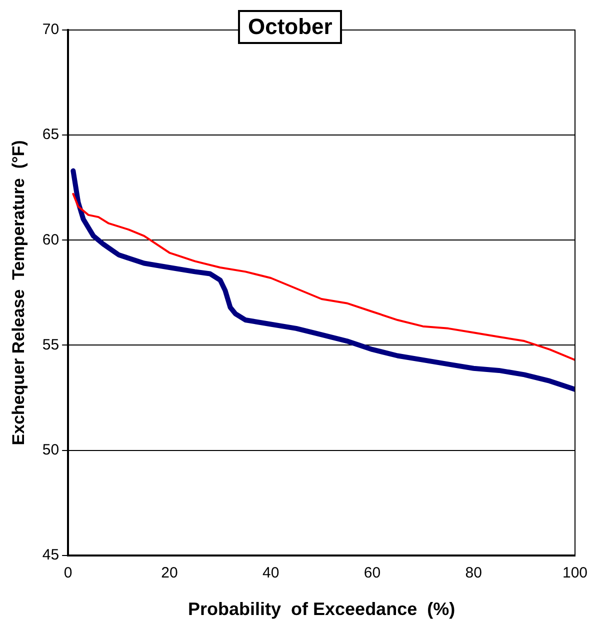 This screenshot has width=595, height=635. What do you see at coordinates (51, 345) in the screenshot?
I see `y-tick-label: 55` at bounding box center [51, 345].